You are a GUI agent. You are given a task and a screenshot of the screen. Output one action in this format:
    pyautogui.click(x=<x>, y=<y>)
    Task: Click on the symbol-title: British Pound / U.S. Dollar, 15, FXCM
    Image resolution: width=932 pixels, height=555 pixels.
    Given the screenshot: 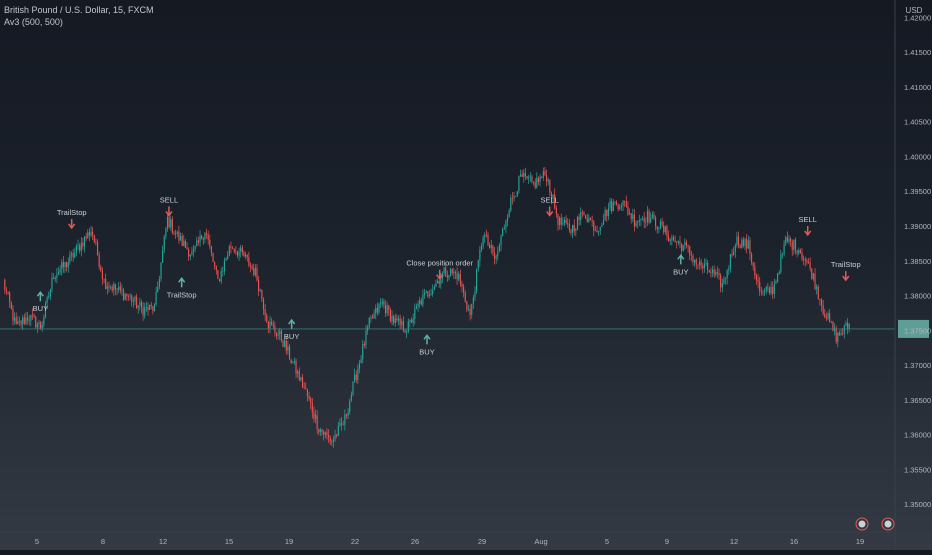 What is the action you would take?
    pyautogui.click(x=79, y=10)
    